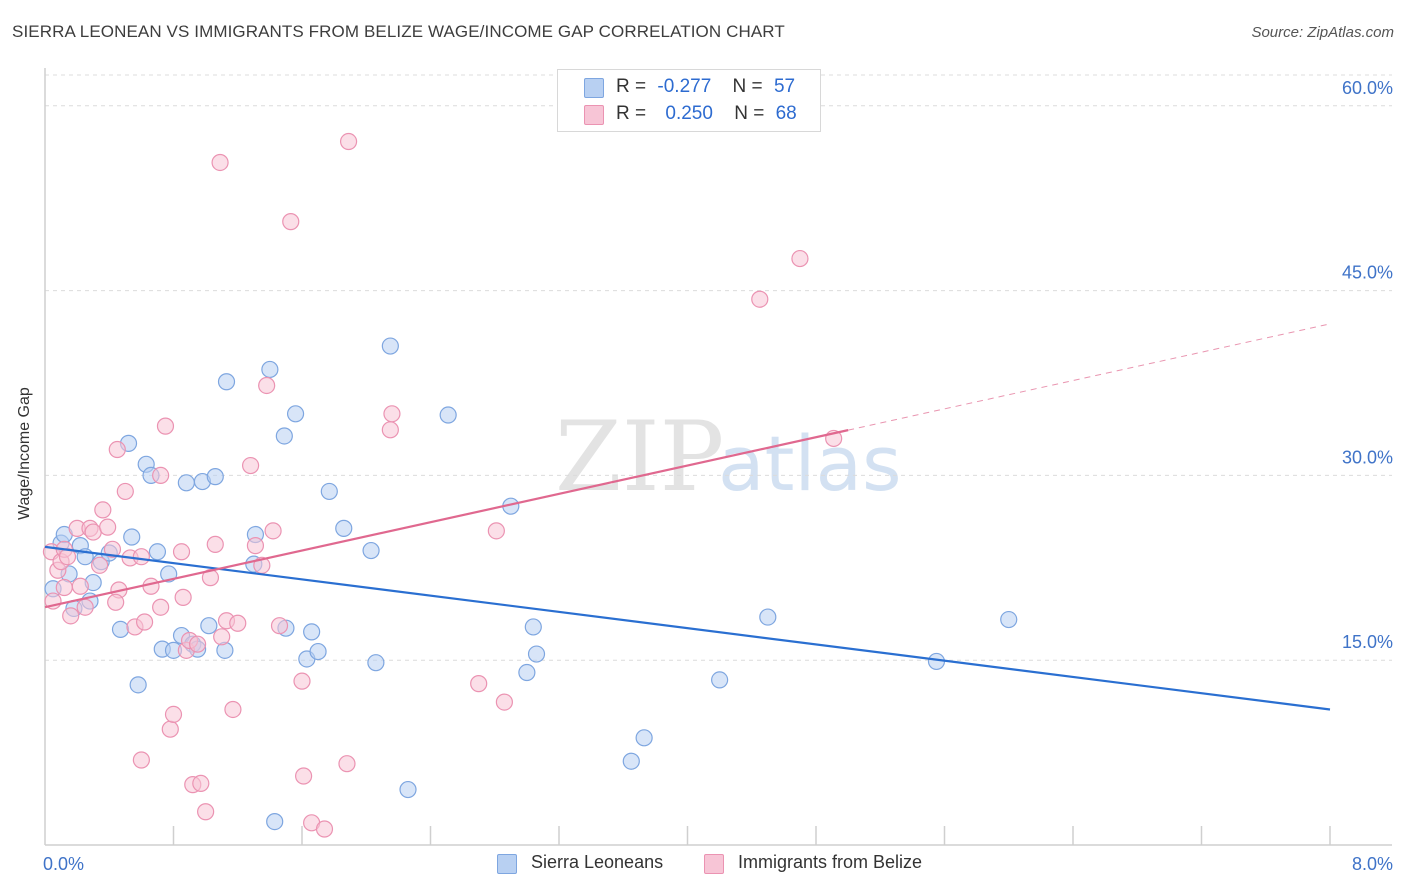 This screenshot has height=892, width=1406. Describe the element at coordinates (639, 457) in the screenshot. I see `watermark-zip: ZIP` at that location.